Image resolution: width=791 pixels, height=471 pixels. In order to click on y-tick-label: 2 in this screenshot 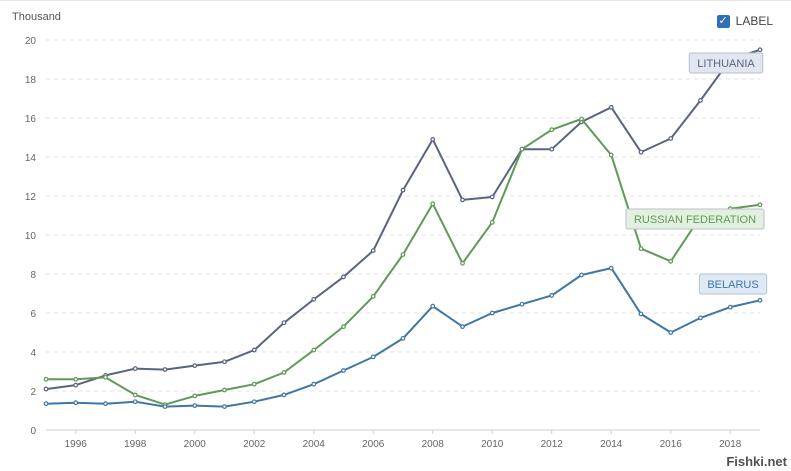, I will do `click(33, 392)`.